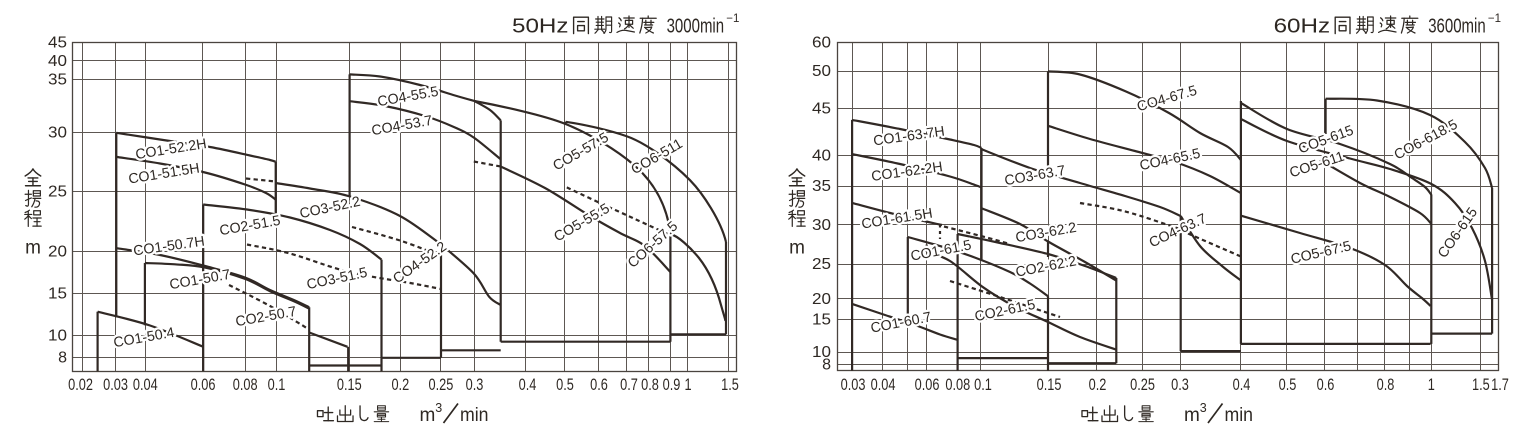 The width and height of the screenshot is (1529, 437). What do you see at coordinates (80, 384) in the screenshot?
I see `svg-text: 0.02` at bounding box center [80, 384].